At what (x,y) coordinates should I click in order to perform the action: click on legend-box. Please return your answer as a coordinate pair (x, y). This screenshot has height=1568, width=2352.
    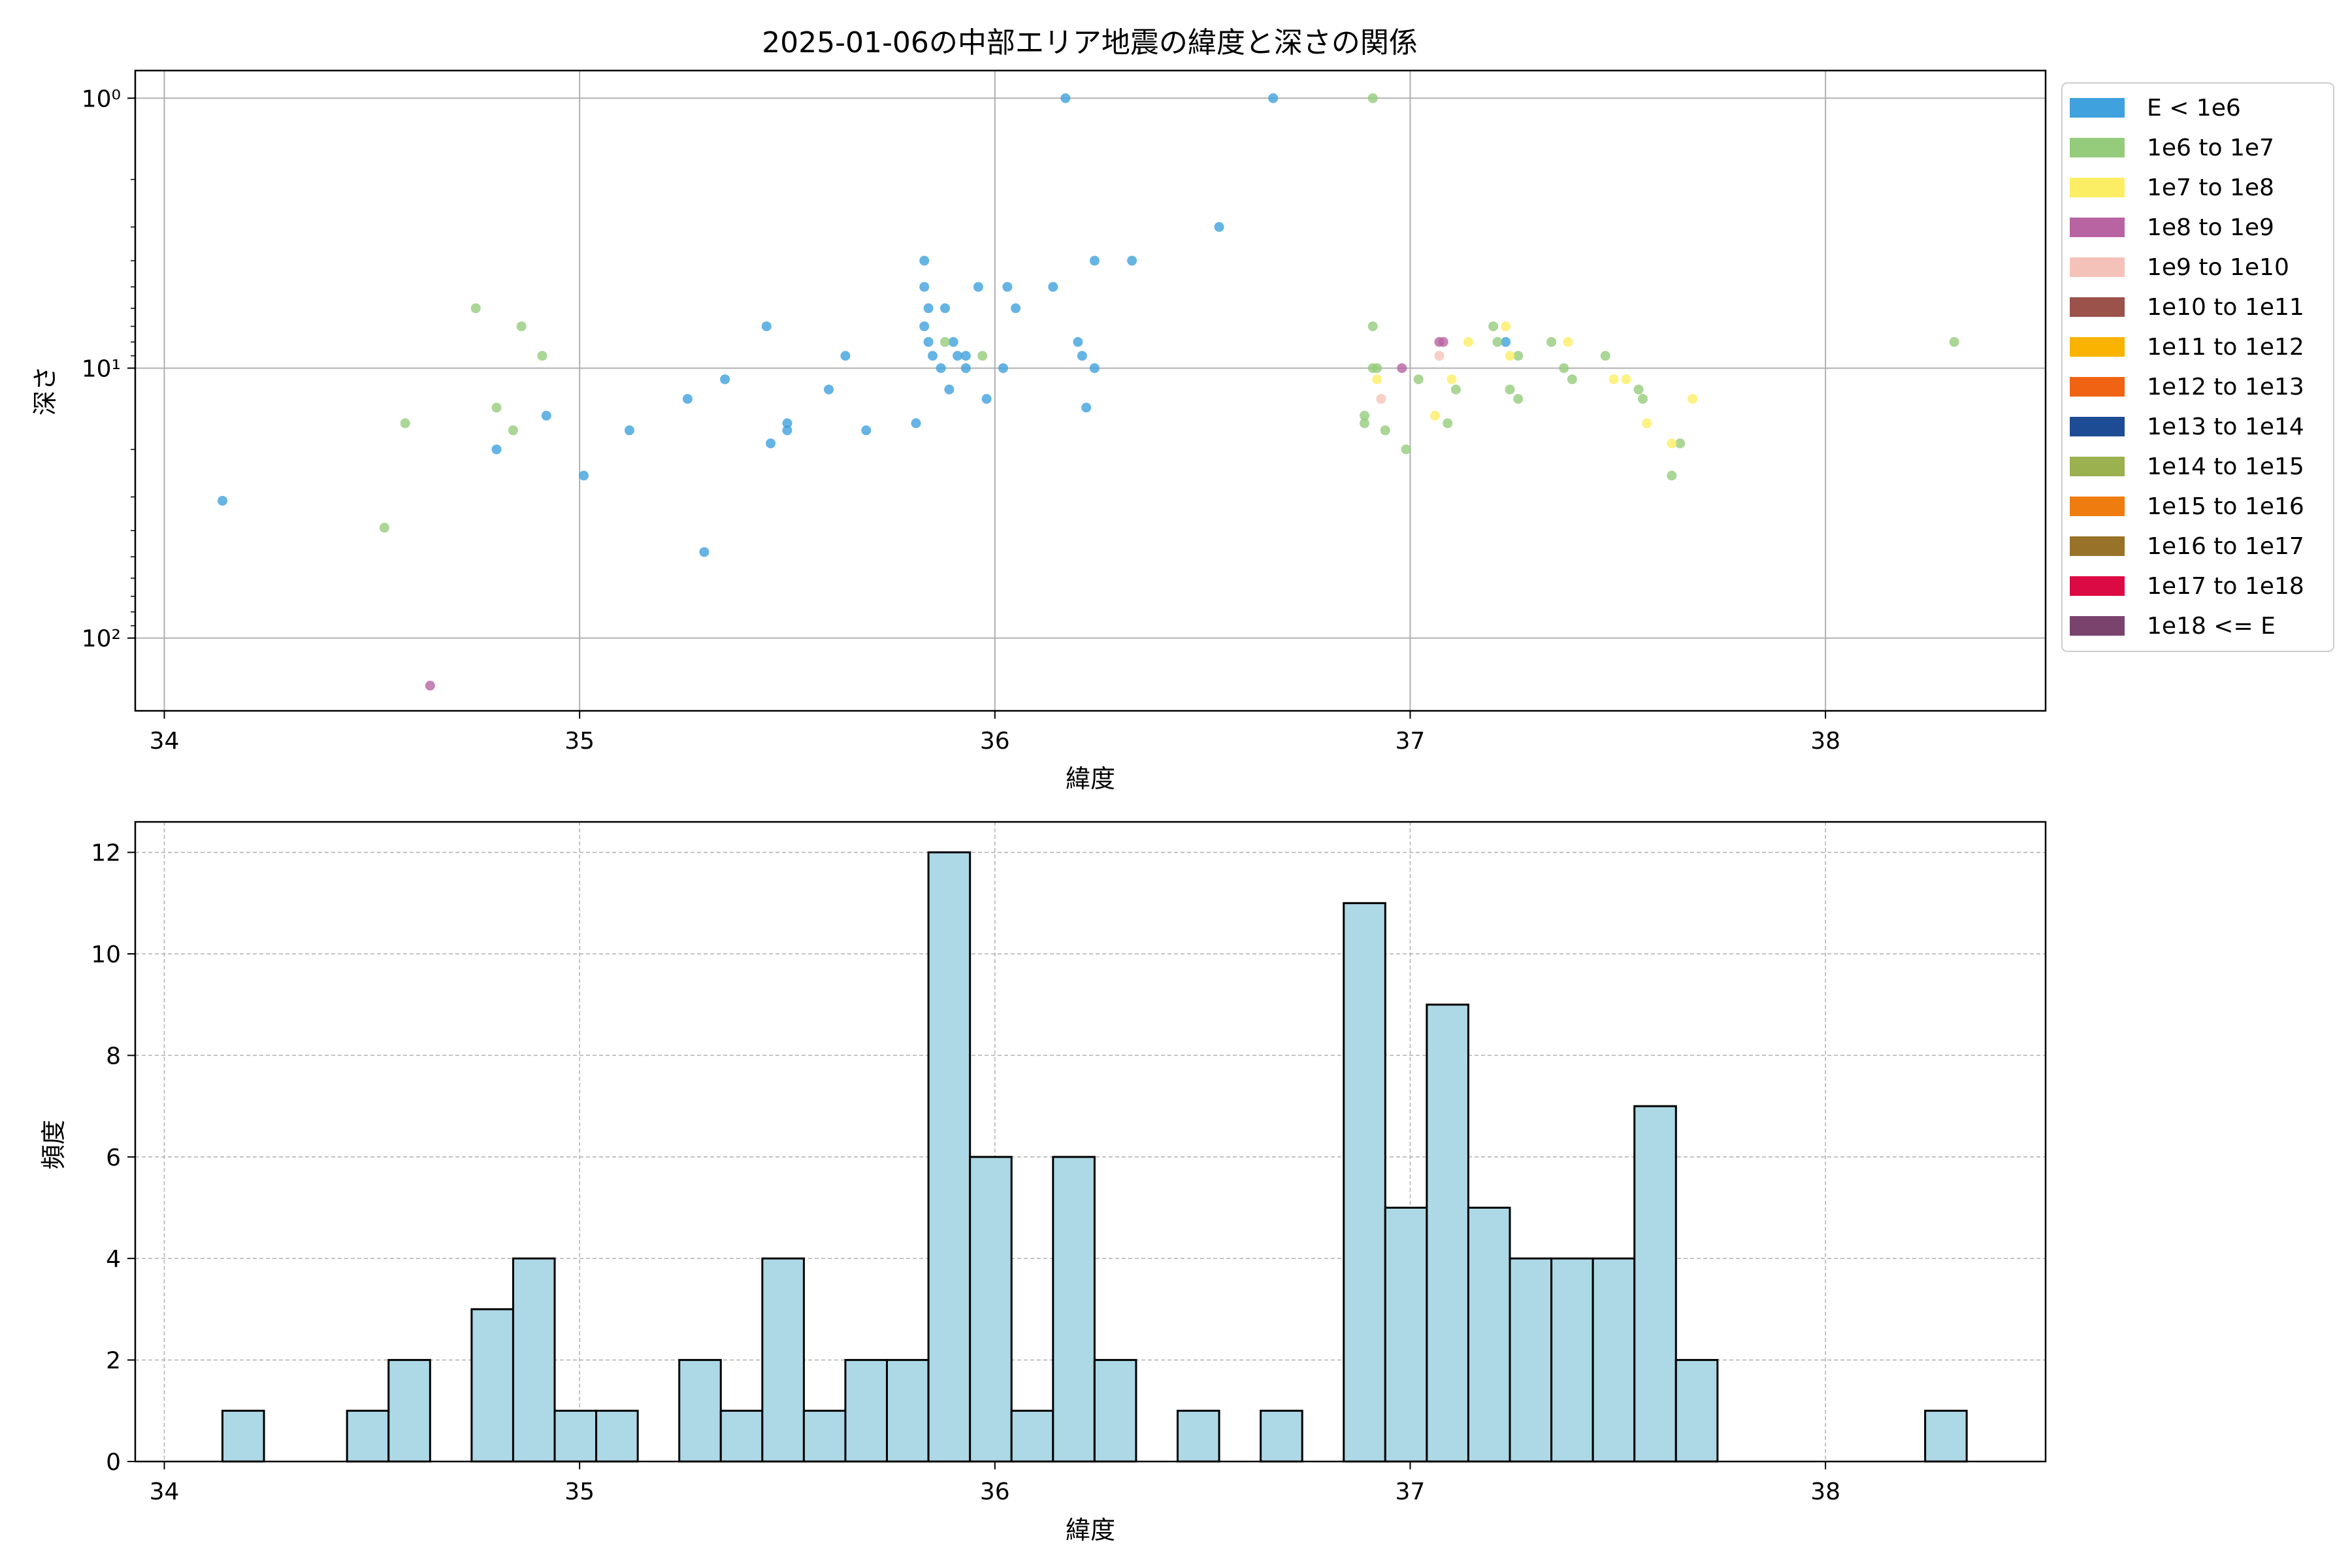
    Looking at the image, I should click on (2197, 367).